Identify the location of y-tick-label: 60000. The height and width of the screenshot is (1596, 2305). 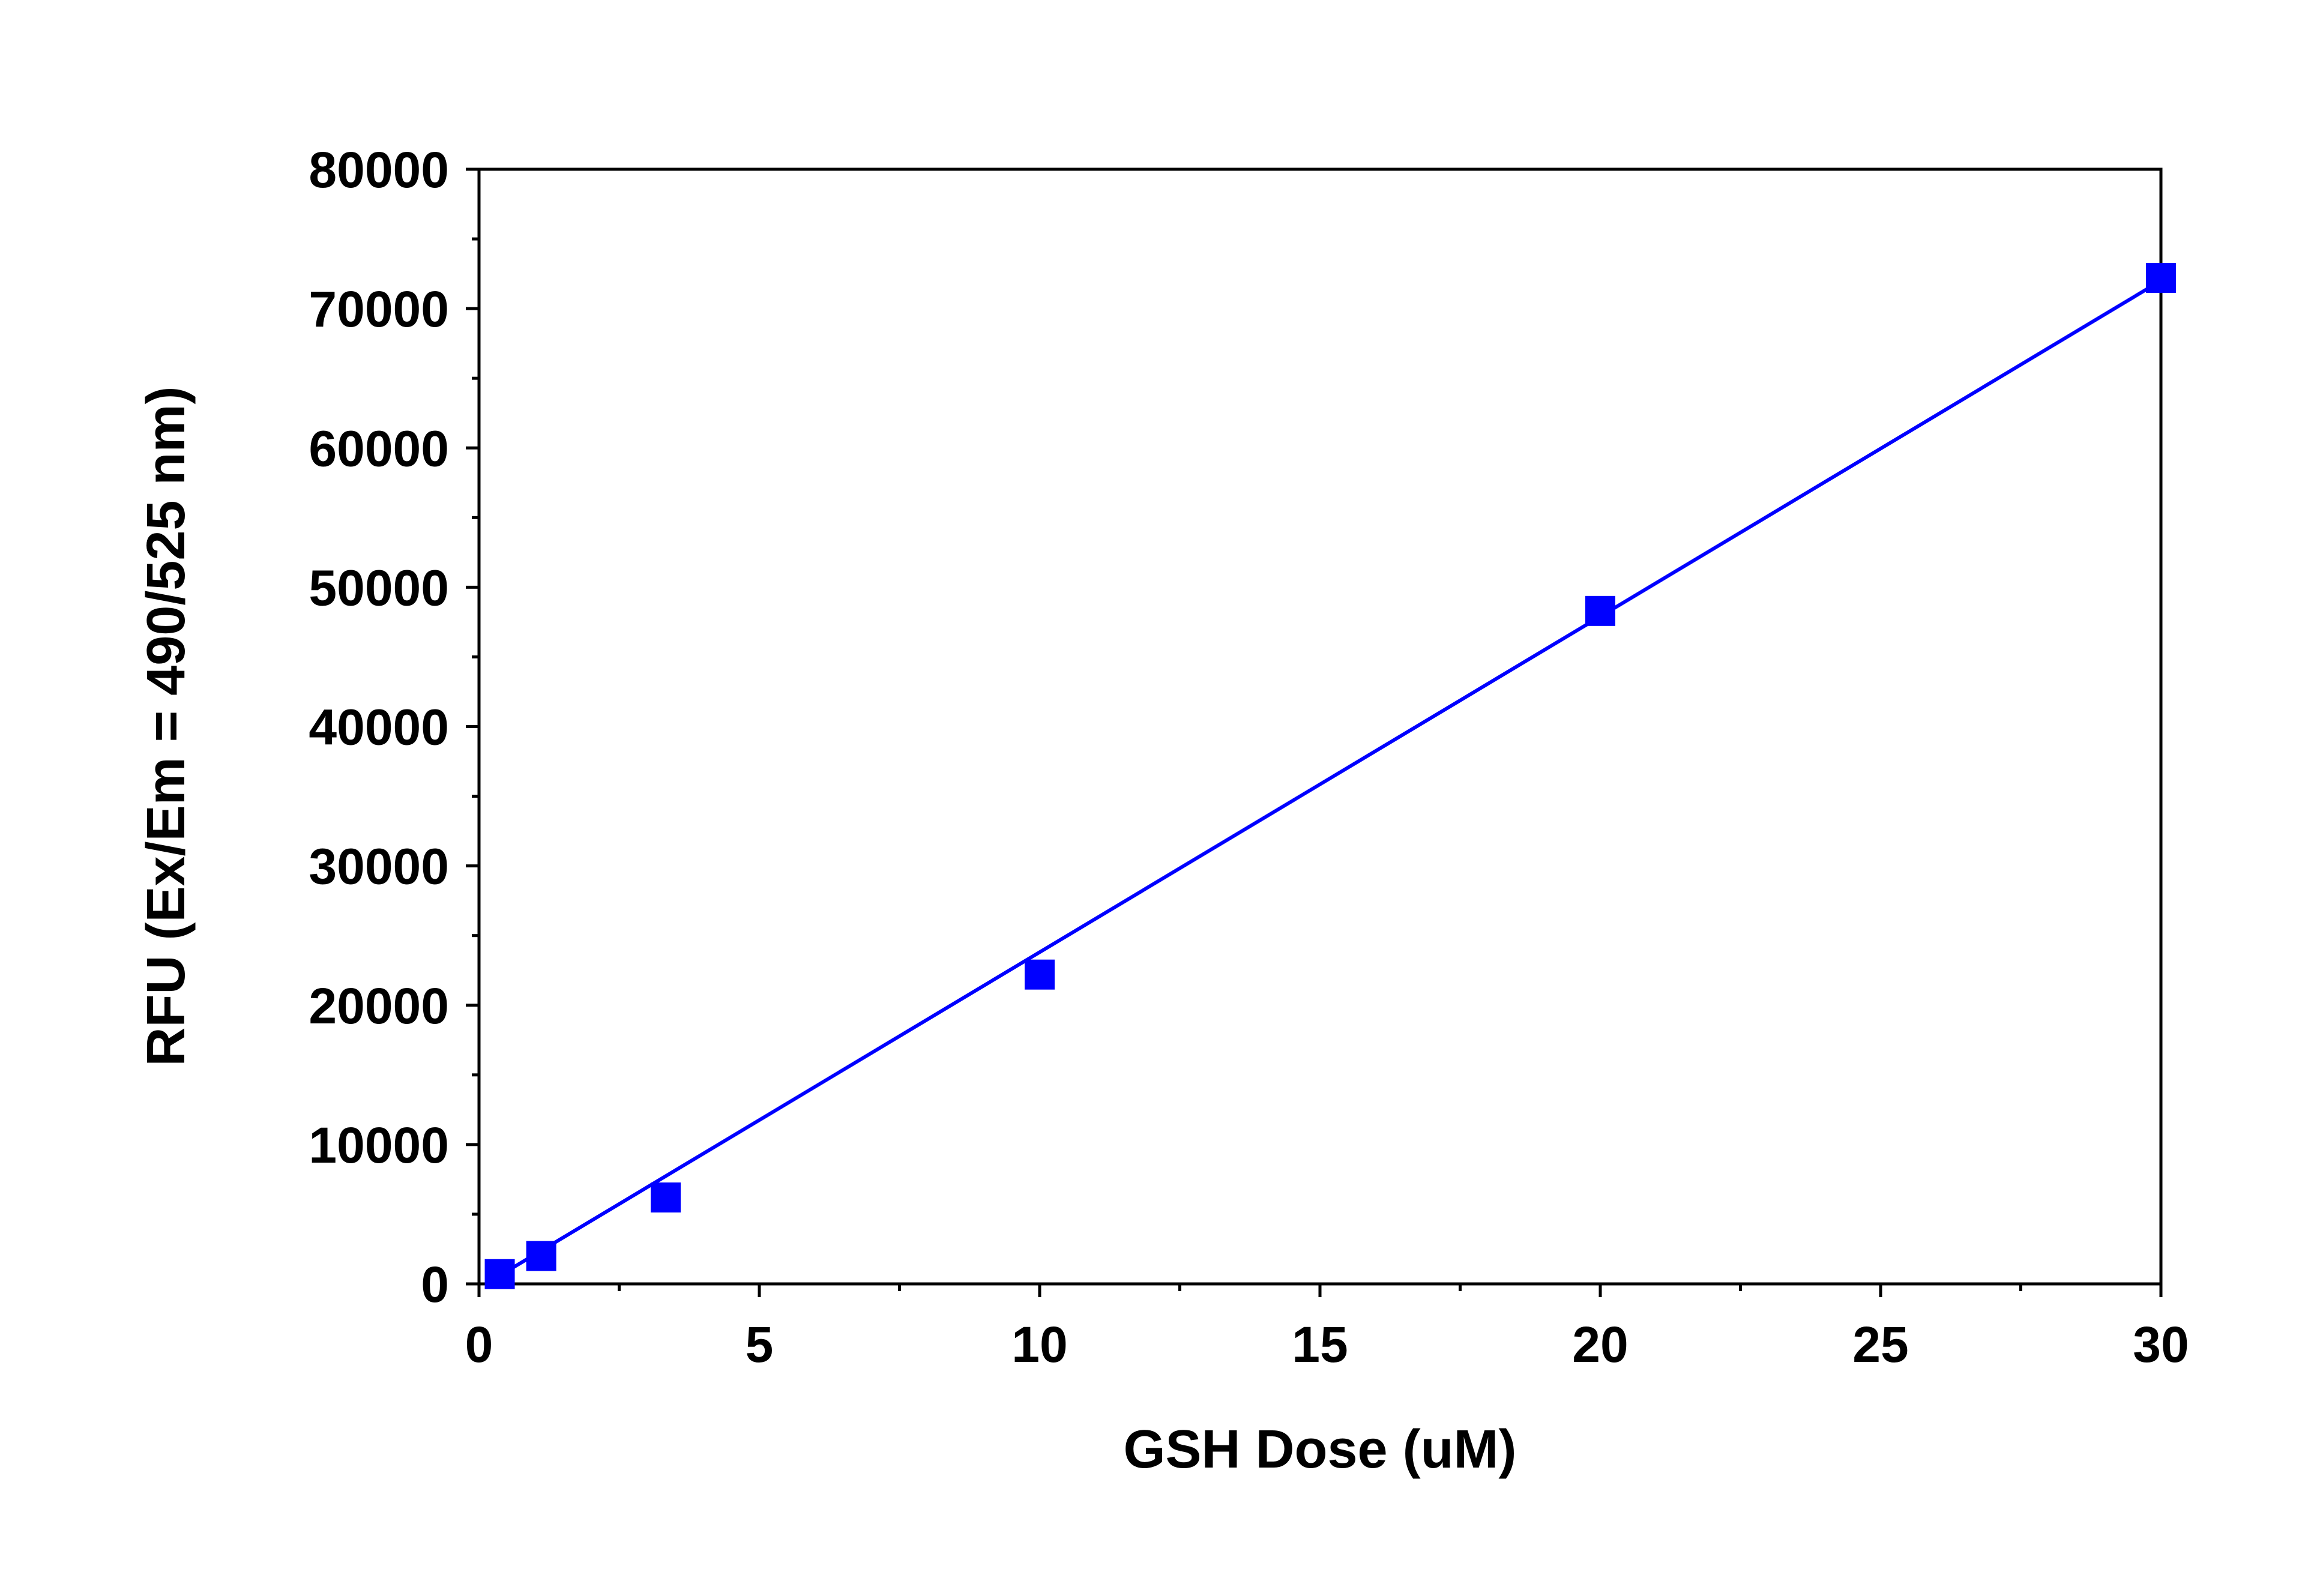
(379, 448).